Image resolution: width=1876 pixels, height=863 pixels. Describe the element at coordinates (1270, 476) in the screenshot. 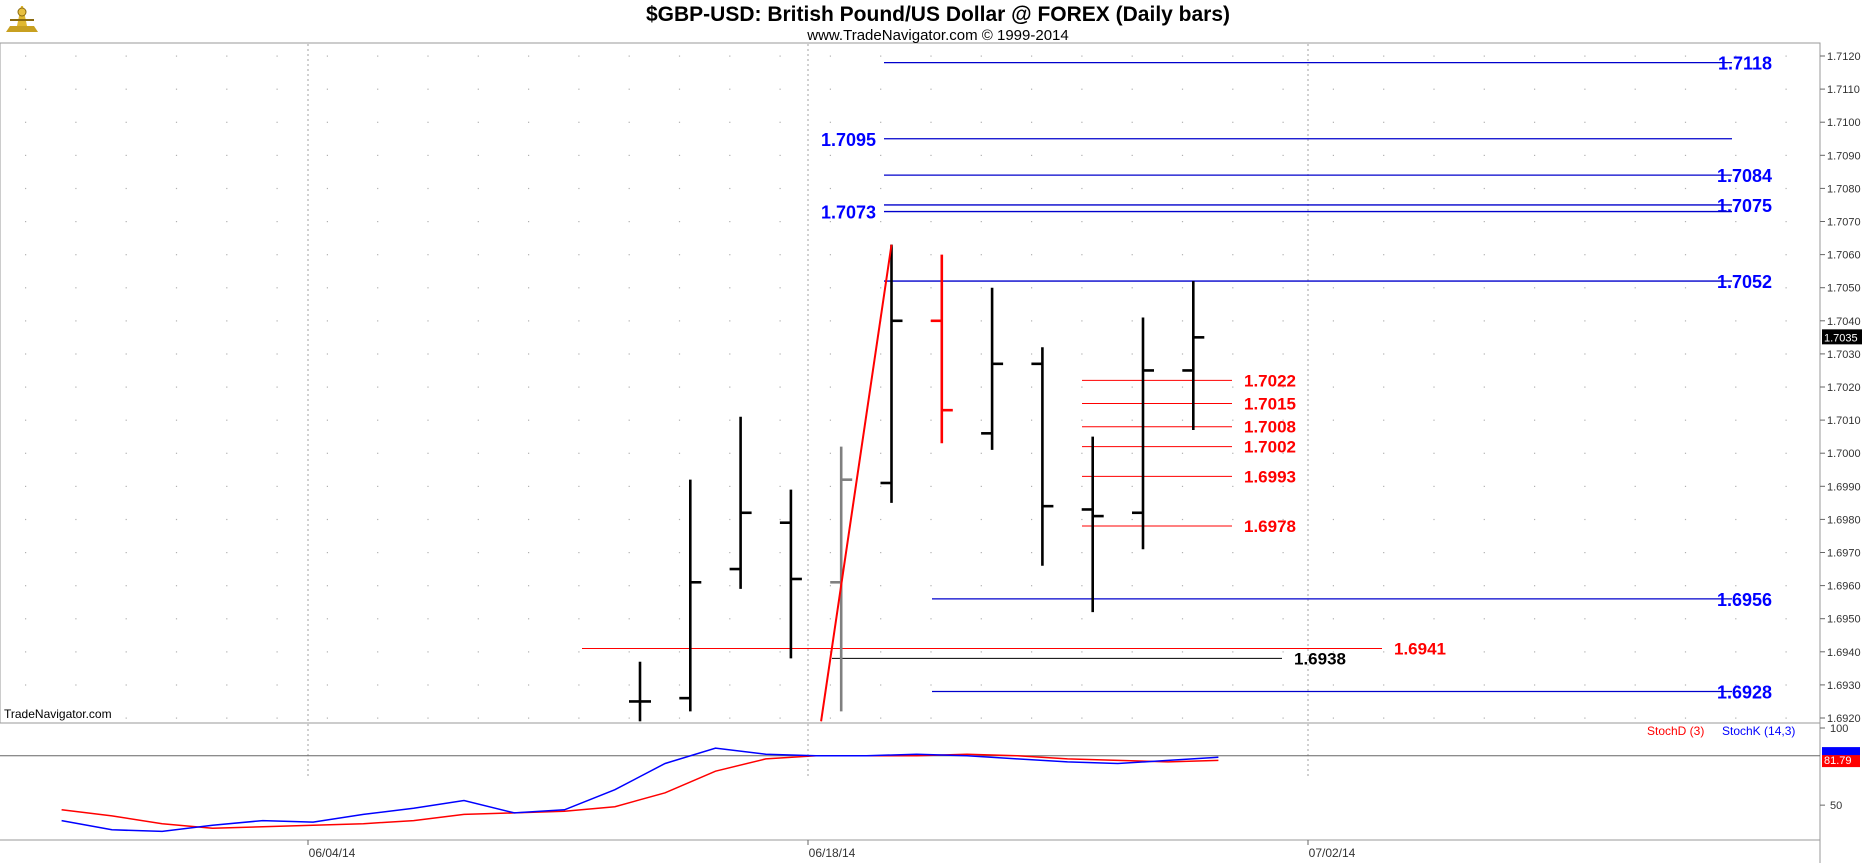

I see `red-level-label: 1.6993` at that location.